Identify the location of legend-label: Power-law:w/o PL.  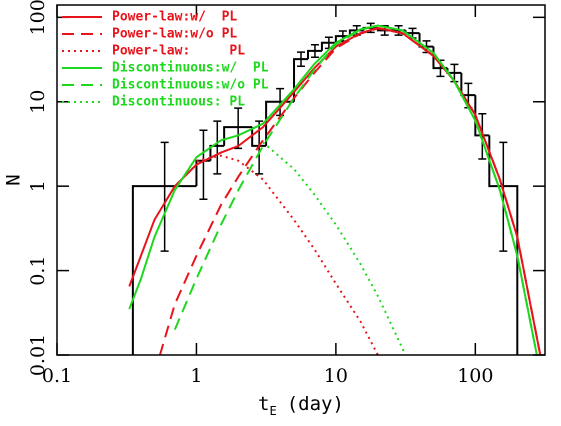
(174, 34).